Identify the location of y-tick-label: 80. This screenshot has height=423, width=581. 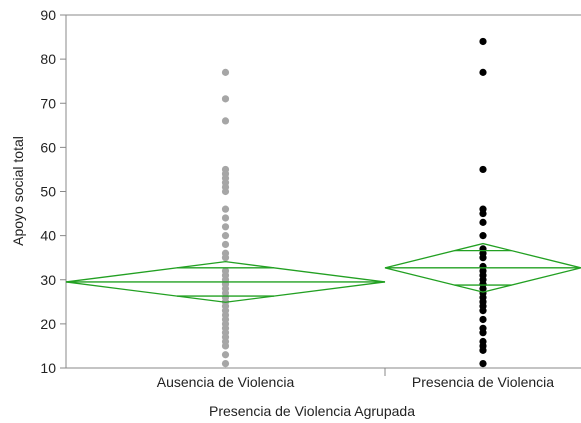
(48, 59).